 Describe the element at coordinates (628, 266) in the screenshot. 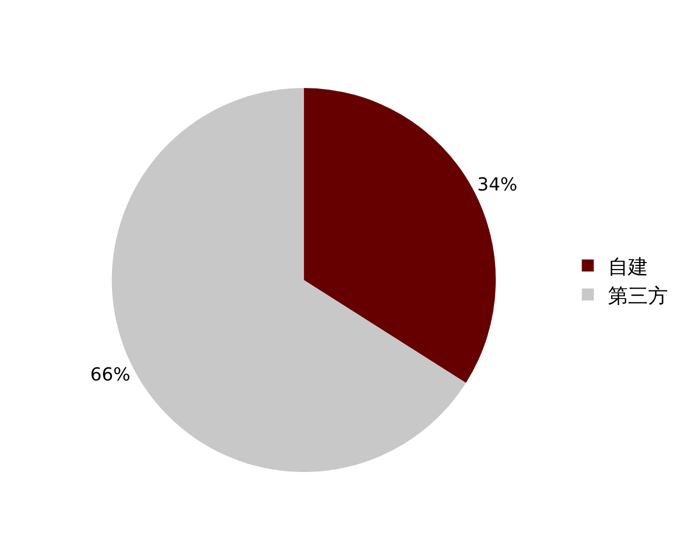

I see `legend-label: 自建` at that location.